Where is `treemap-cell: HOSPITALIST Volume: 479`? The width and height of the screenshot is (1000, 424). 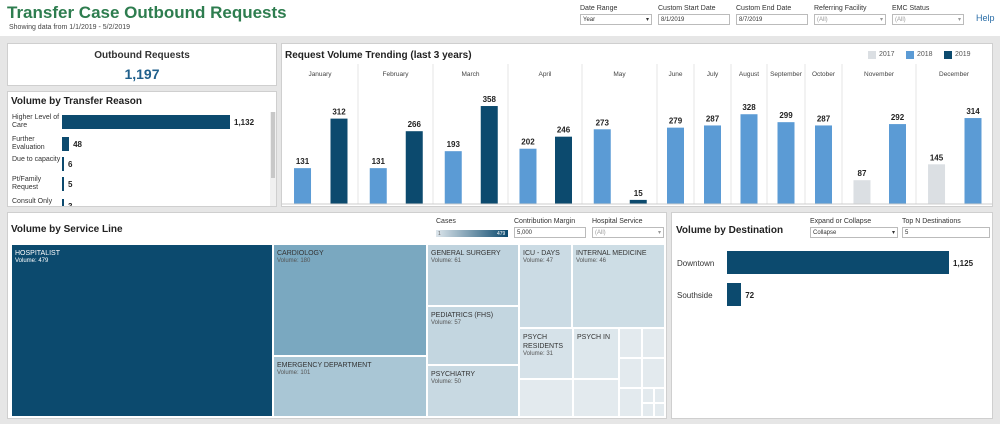 treemap-cell: HOSPITALIST Volume: 479 is located at coordinates (142, 330).